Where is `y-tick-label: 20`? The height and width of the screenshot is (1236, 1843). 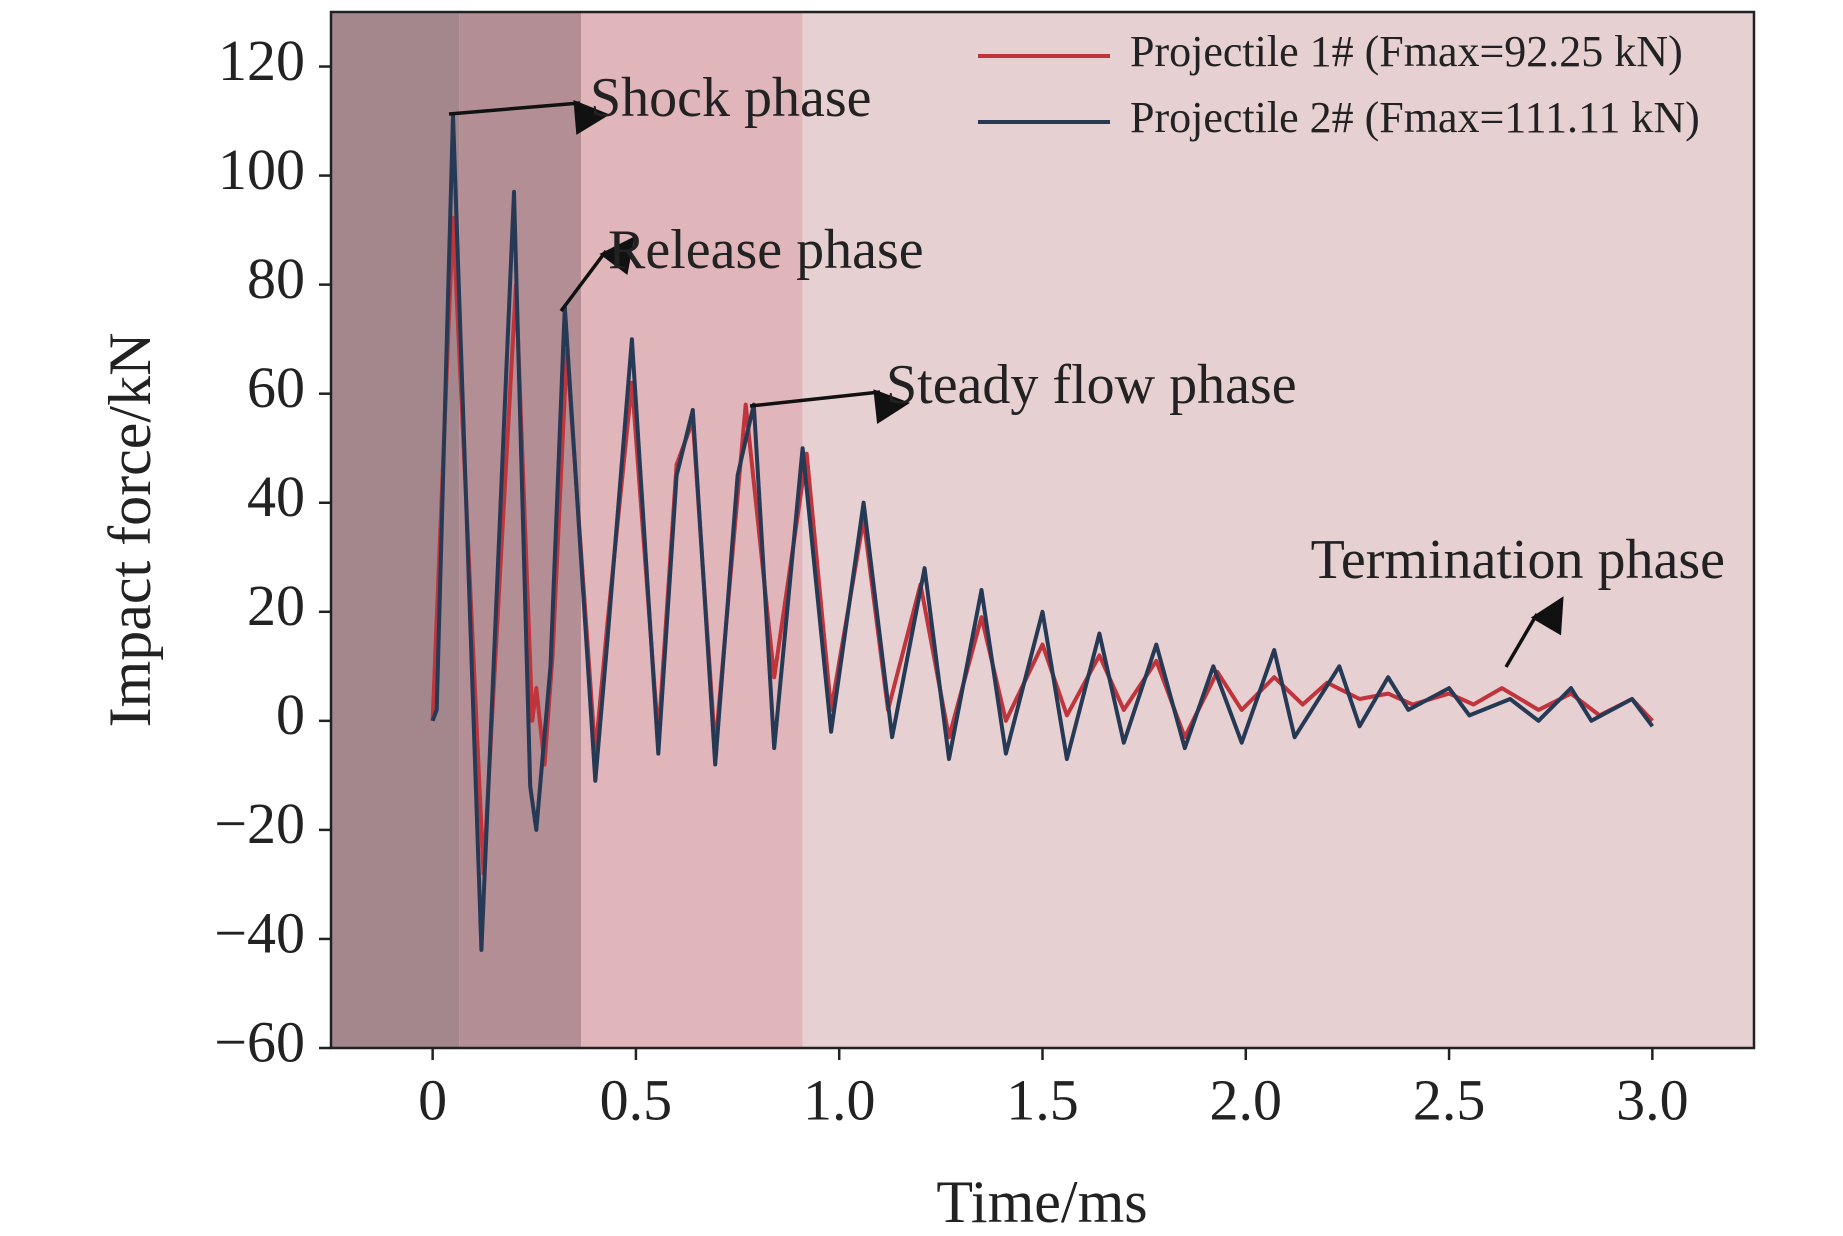
y-tick-label: 20 is located at coordinates (276, 605).